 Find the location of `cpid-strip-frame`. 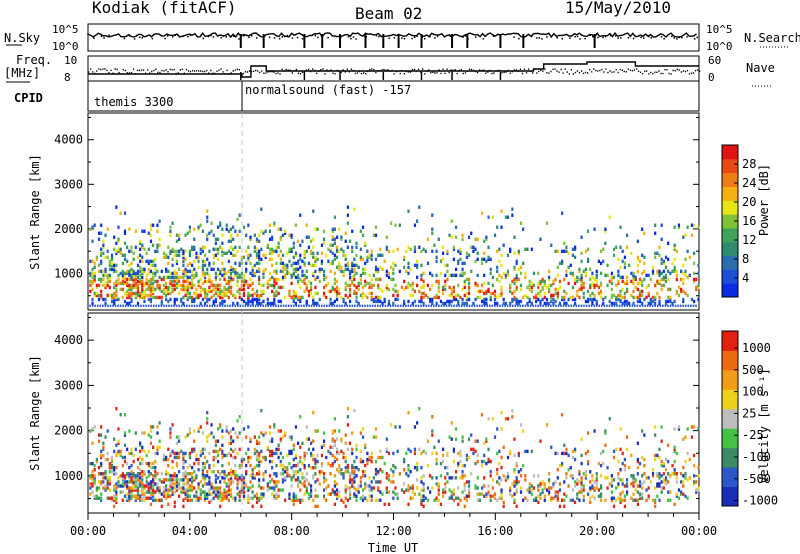

cpid-strip-frame is located at coordinates (393, 96).